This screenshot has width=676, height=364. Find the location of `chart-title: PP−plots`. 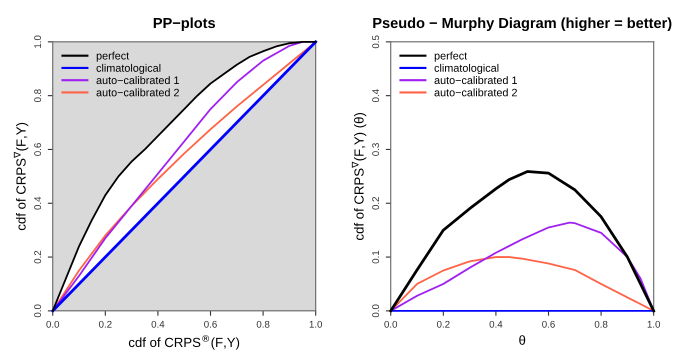

chart-title: PP−plots is located at coordinates (185, 24).